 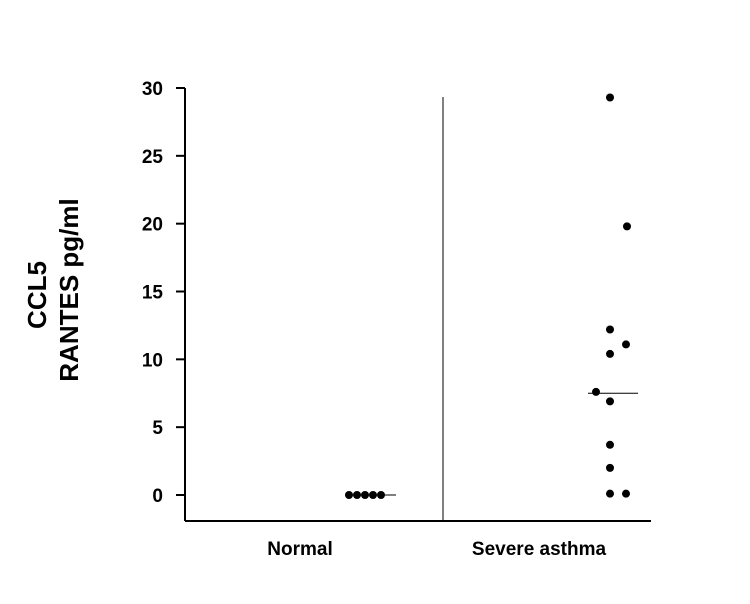 I want to click on x-axis-category-labels: Normal Severe asthma, so click(x=436, y=549).